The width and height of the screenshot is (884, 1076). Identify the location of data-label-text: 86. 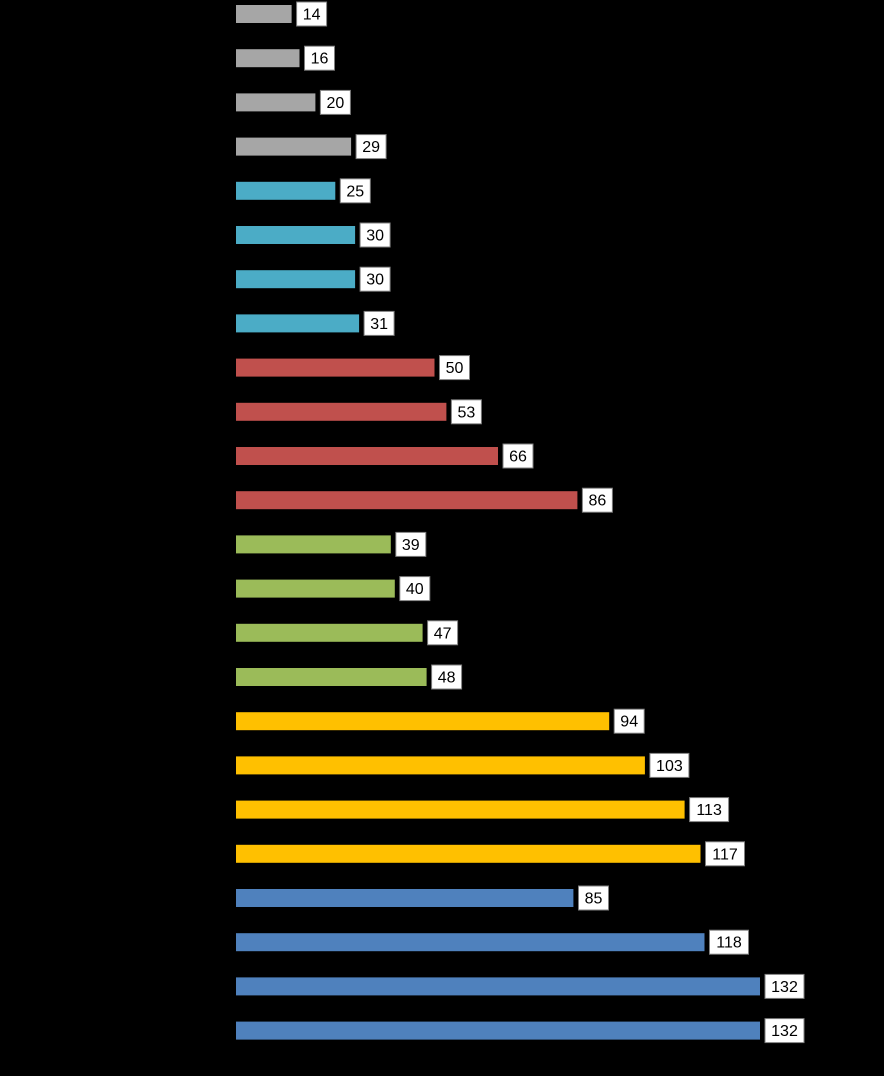
(598, 501).